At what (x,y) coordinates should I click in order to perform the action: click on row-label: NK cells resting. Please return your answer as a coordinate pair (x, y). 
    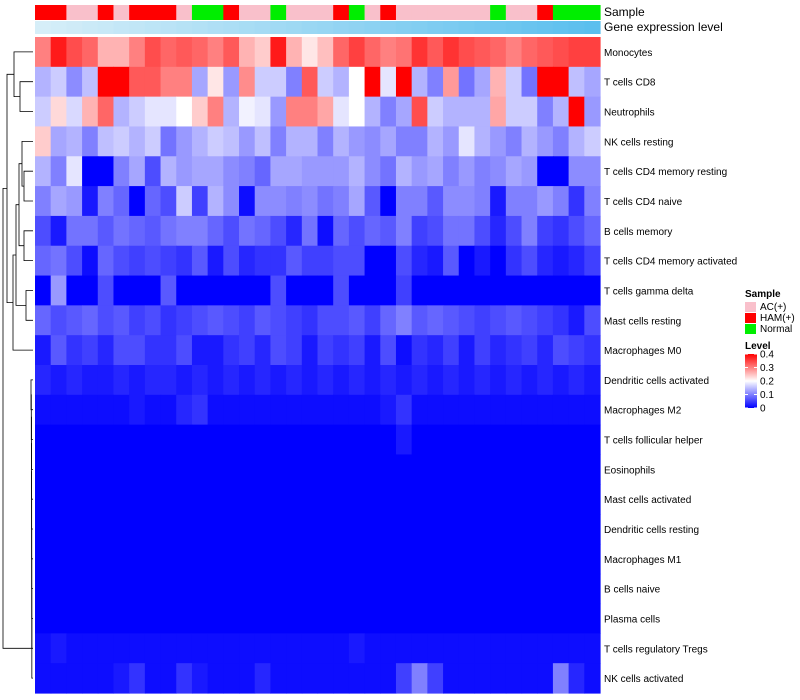
    Looking at the image, I should click on (638, 142).